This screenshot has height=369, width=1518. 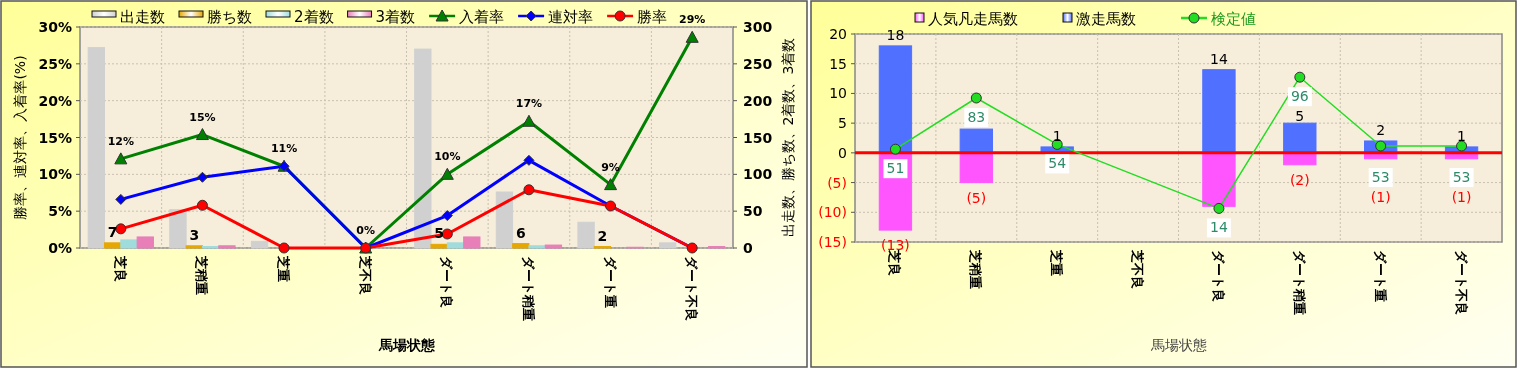 I want to click on data-label: 83, so click(x=976, y=117).